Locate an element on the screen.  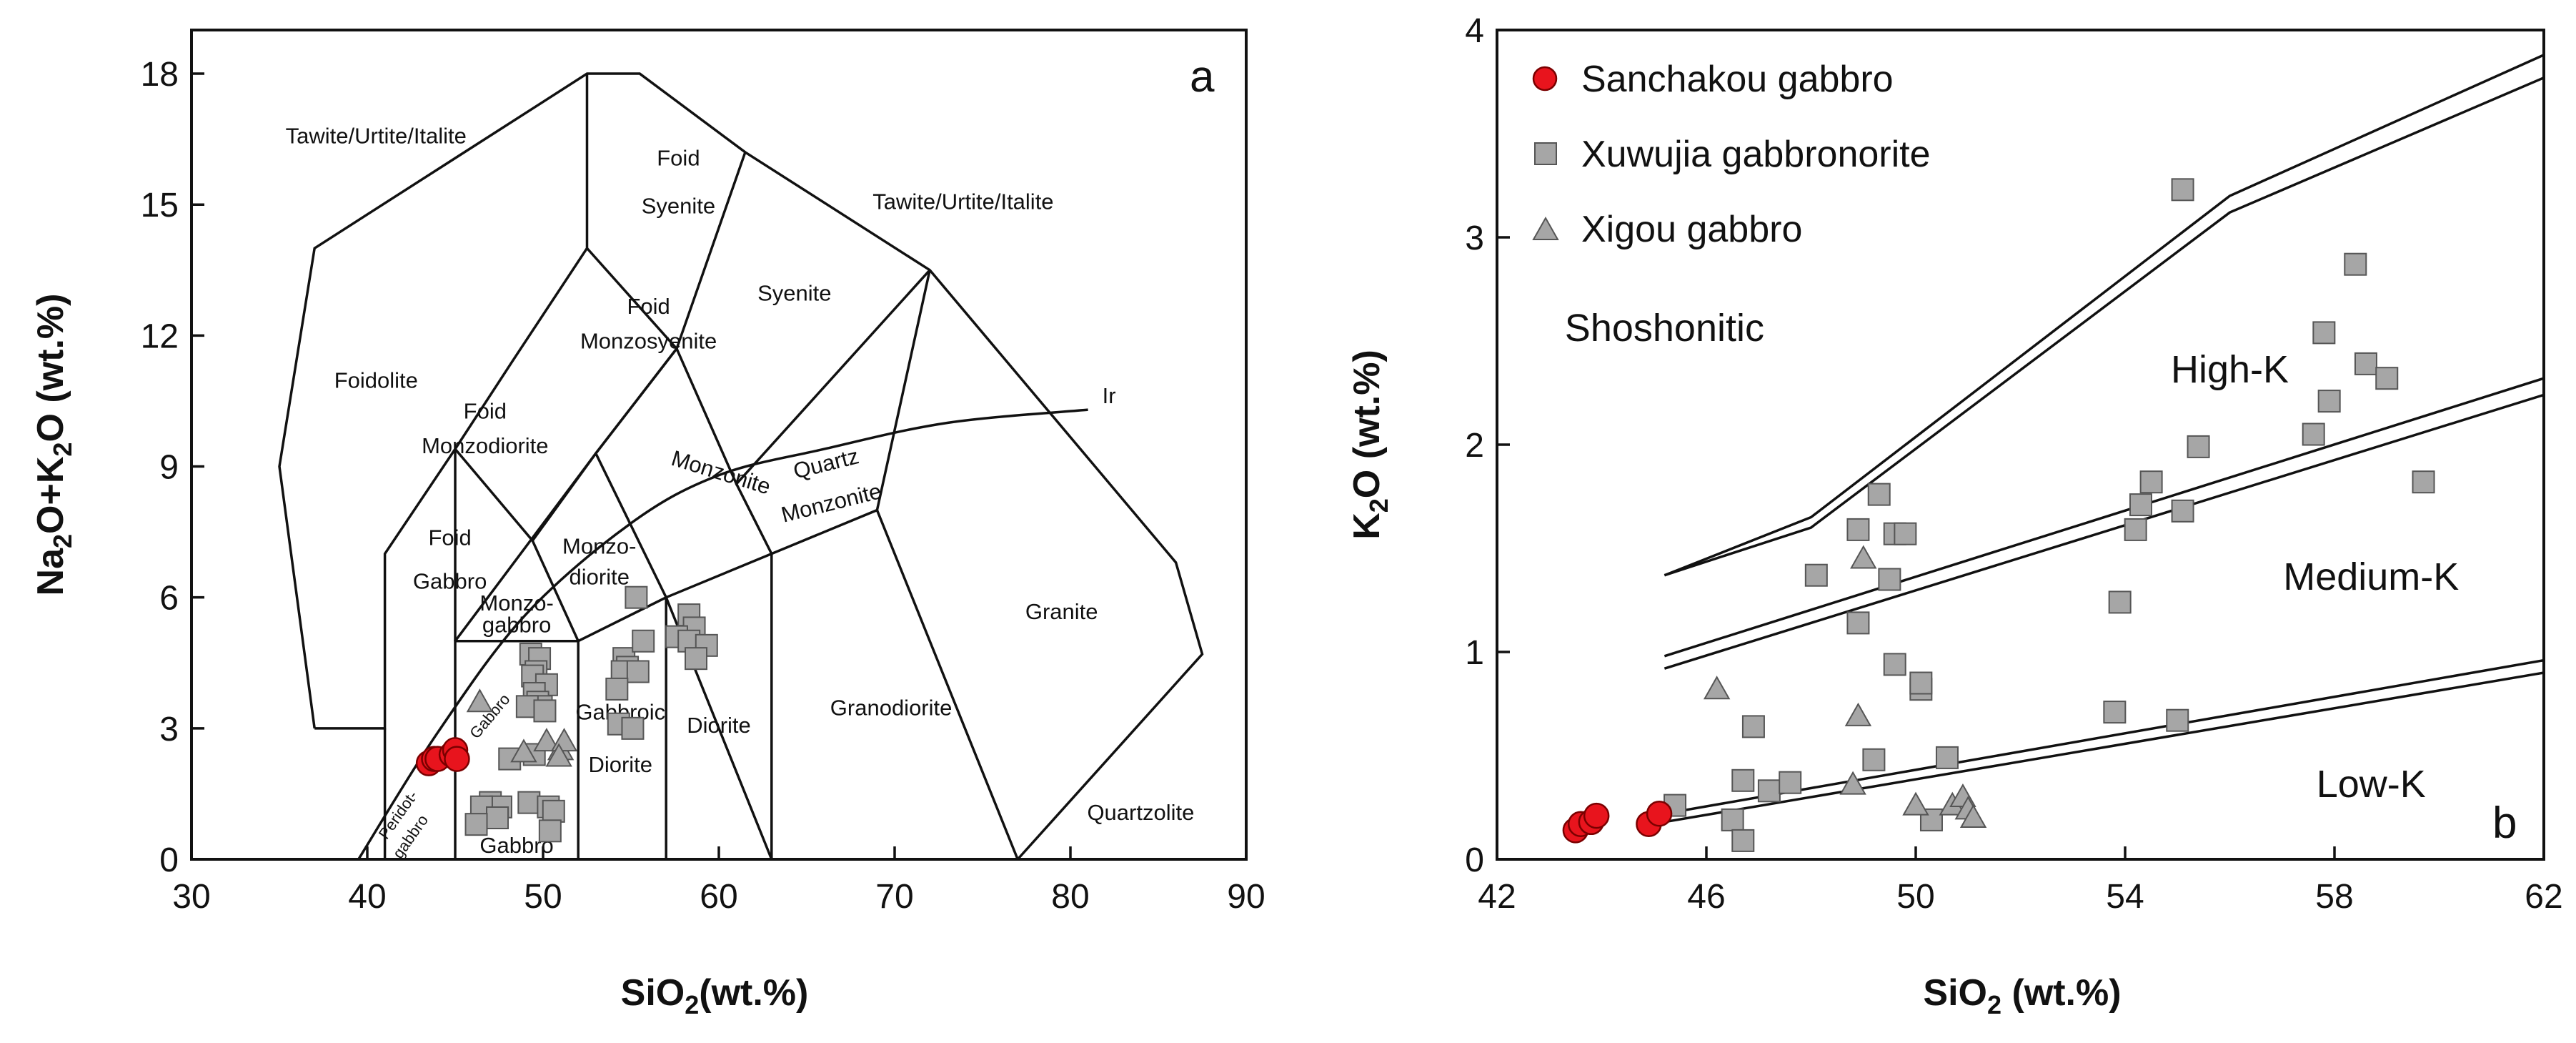
panel-a-x-axis-label: SiO2(wt.%) is located at coordinates (715, 995).